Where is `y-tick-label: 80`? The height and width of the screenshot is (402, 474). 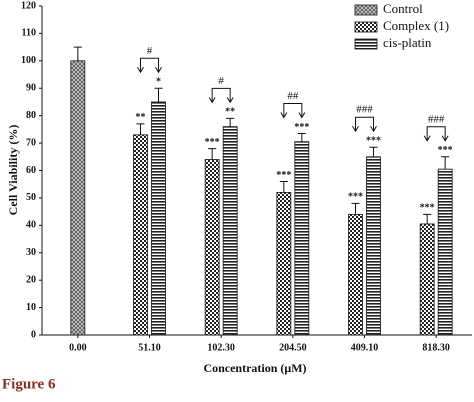 y-tick-label: 80 is located at coordinates (31, 115).